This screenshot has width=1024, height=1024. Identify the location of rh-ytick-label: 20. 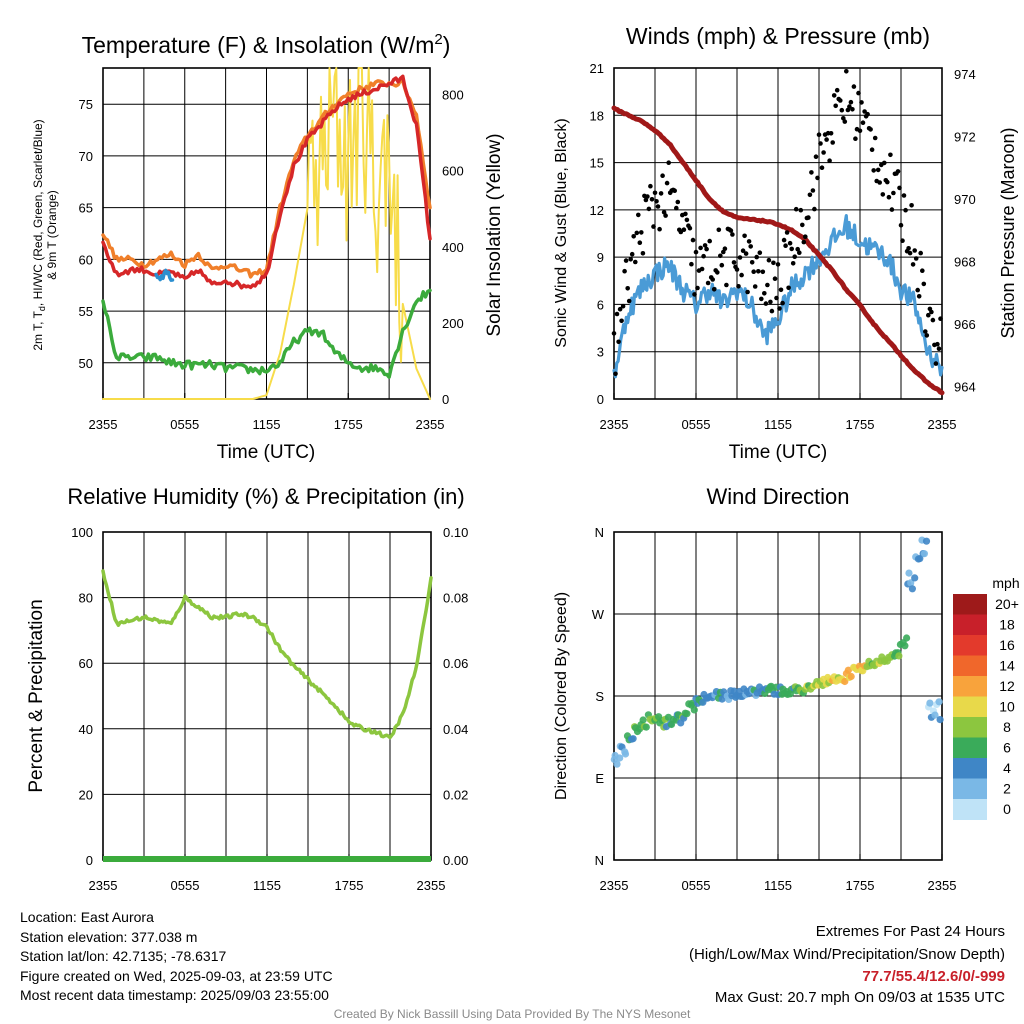
(86, 794).